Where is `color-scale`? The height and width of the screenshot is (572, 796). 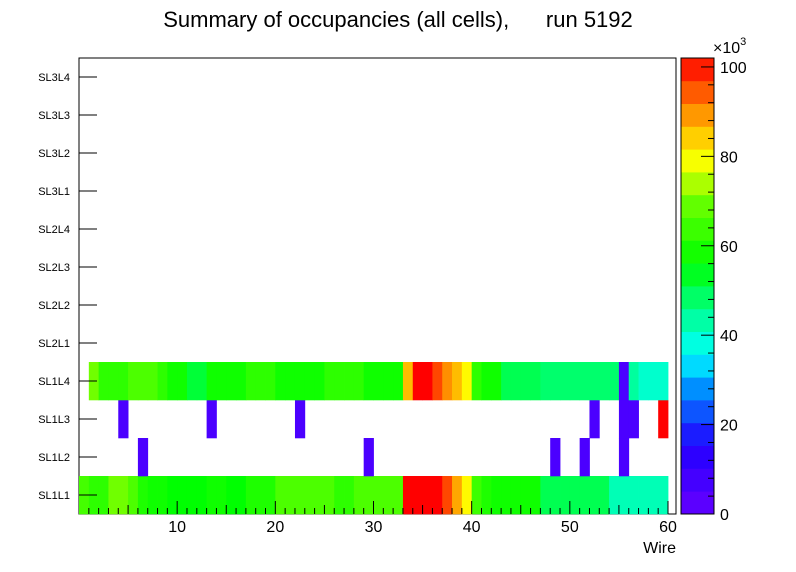 color-scale is located at coordinates (697, 286).